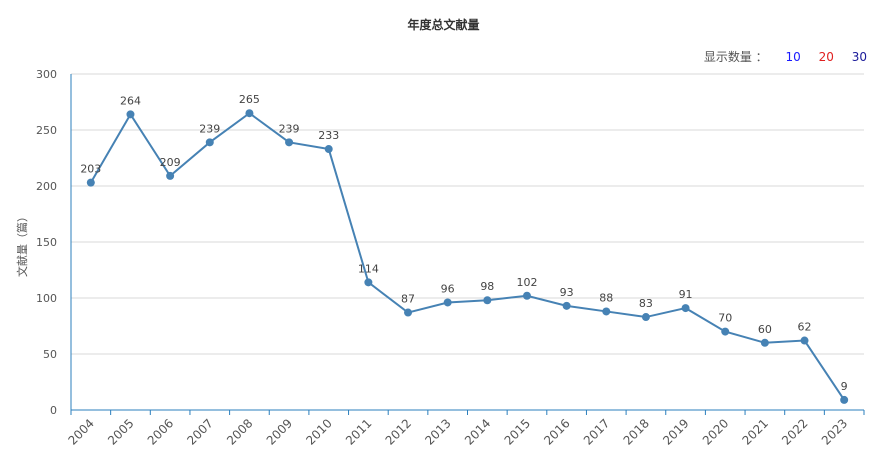 This screenshot has height=463, width=887. Describe the element at coordinates (793, 57) in the screenshot. I see `display-count-option-10: 10` at that location.